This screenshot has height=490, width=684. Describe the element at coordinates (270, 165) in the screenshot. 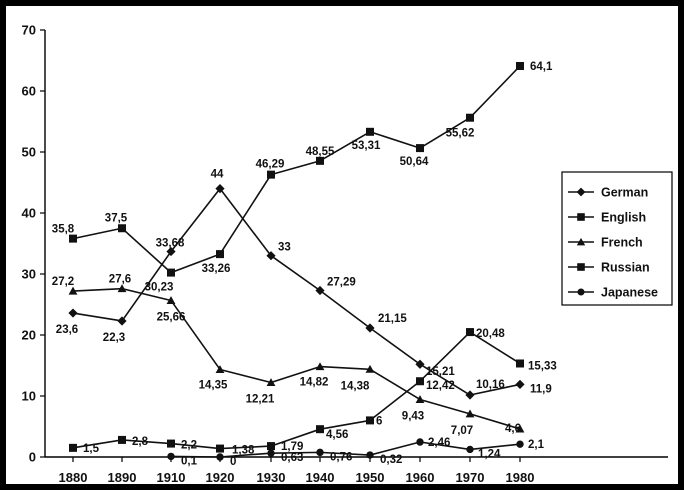

I see `data-label: 46,29` at that location.